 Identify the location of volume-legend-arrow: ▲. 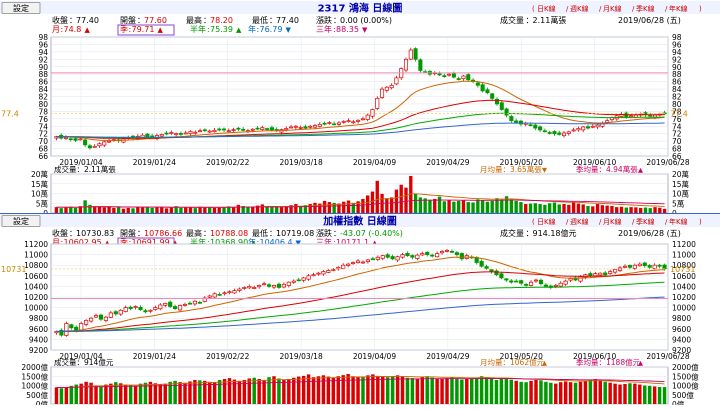
(640, 170).